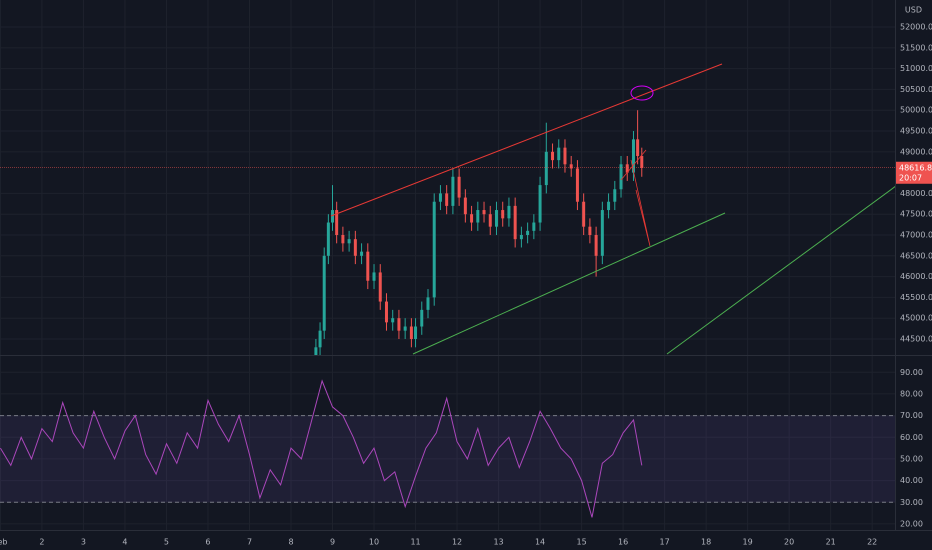 This screenshot has width=932, height=550. Describe the element at coordinates (665, 542) in the screenshot. I see `x-tick-label: 17` at that location.